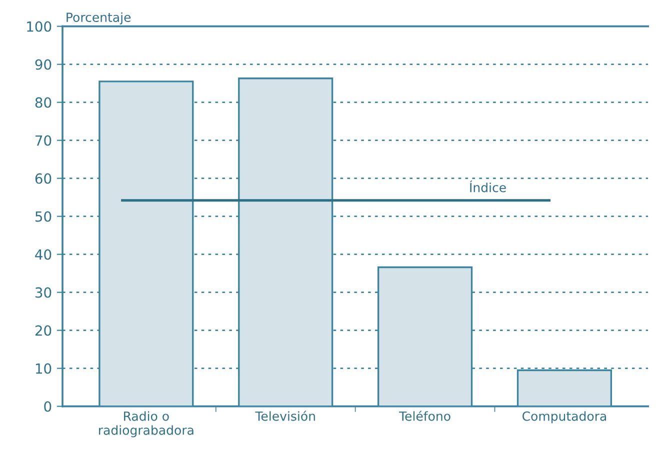 The width and height of the screenshot is (658, 454). Describe the element at coordinates (43, 102) in the screenshot. I see `y-tick-label: 80` at that location.